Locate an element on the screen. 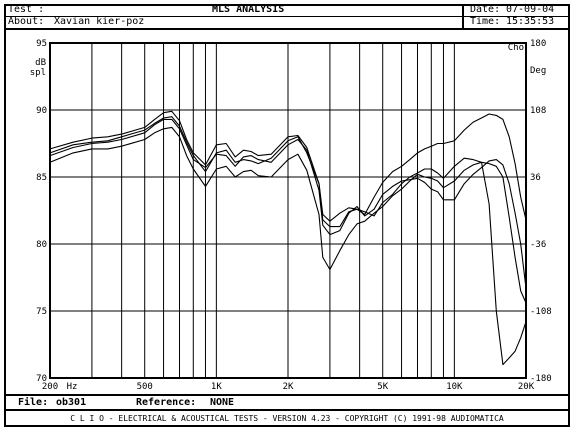 Image resolution: width=576 pixels, height=433 pixels. date-label: Date: is located at coordinates (485, 9).